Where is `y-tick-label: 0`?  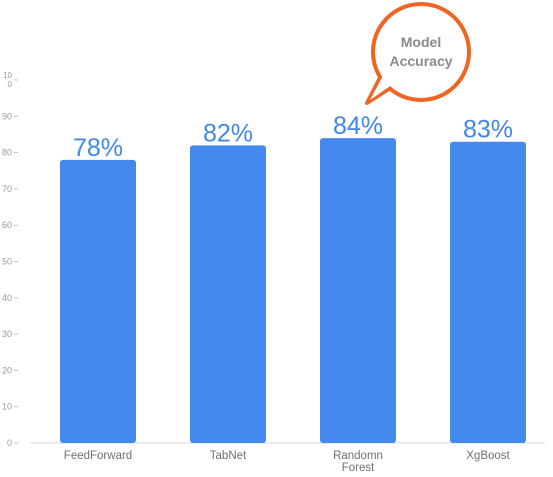 y-tick-label: 0 is located at coordinates (9, 443).